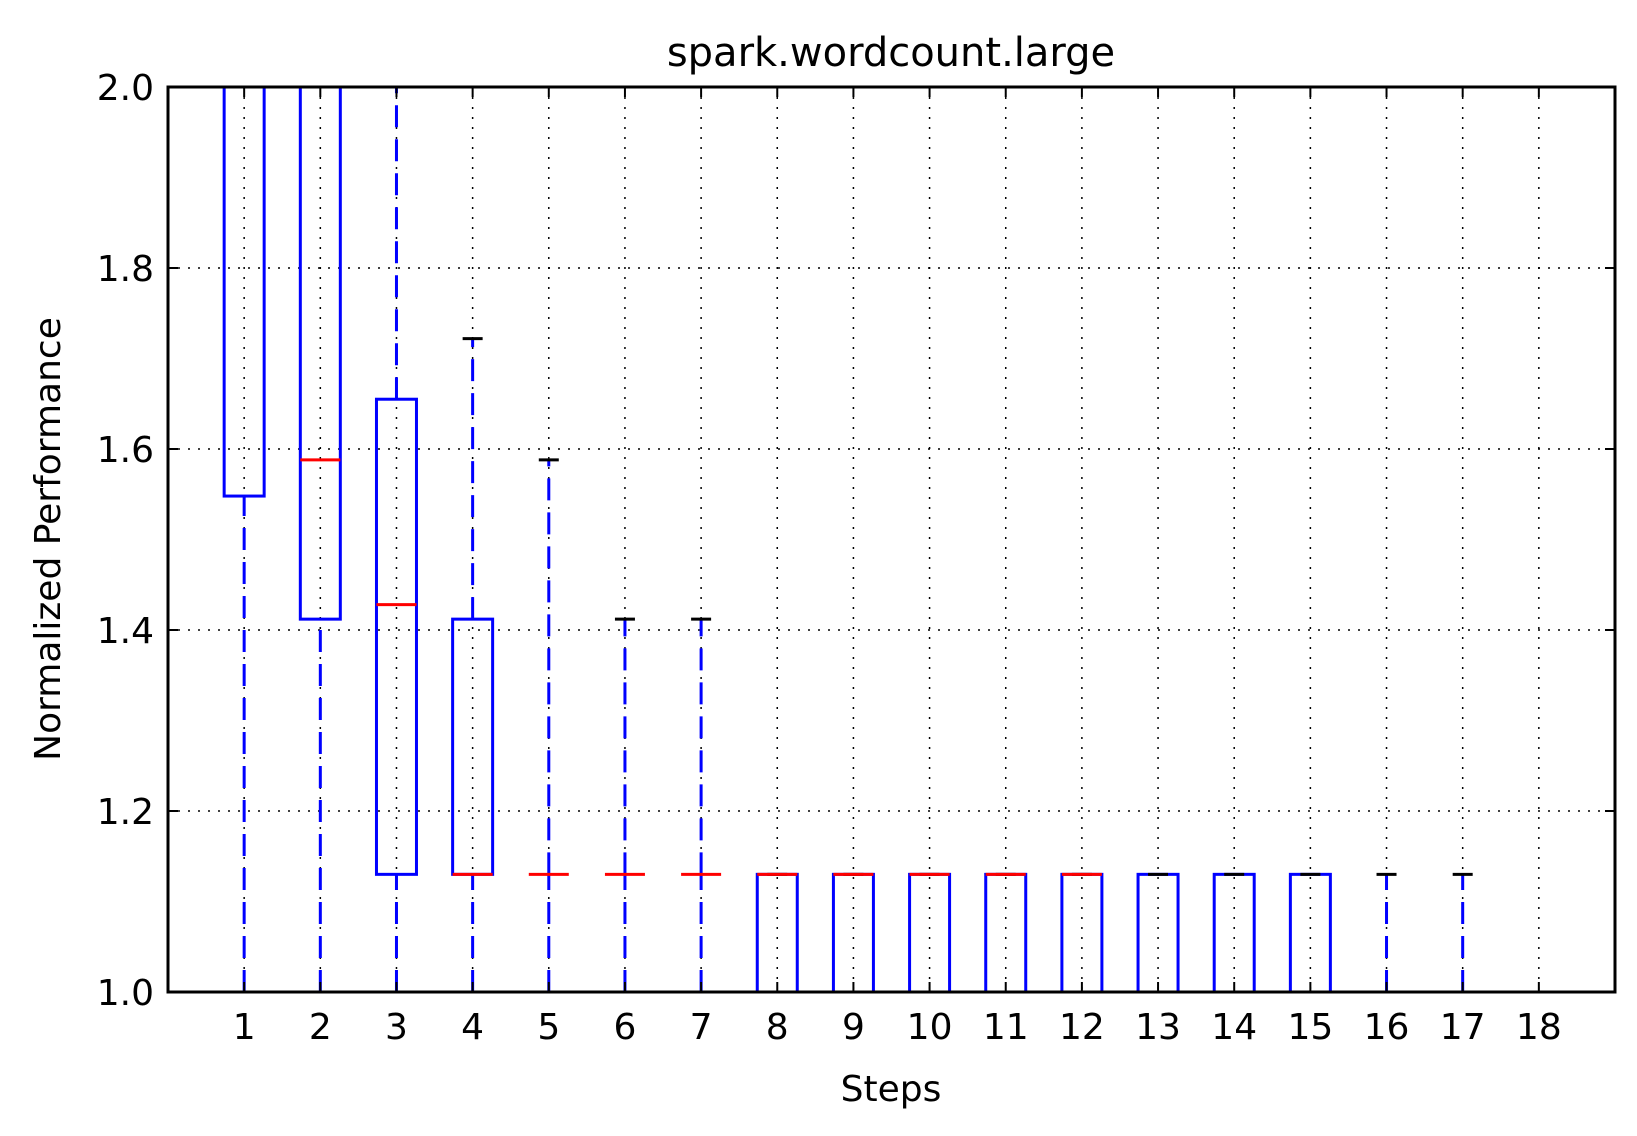  I want to click on x-tick-label-5: 5, so click(548, 1027).